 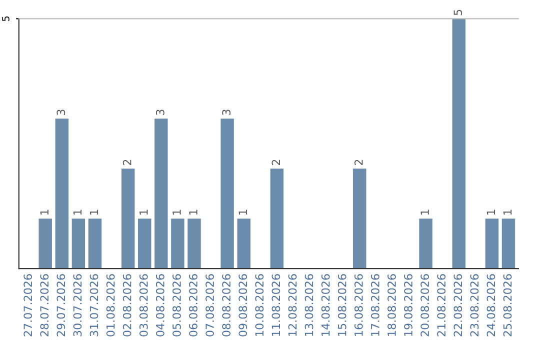 I want to click on x-tick-label: 15.08.2026, so click(x=342, y=305).